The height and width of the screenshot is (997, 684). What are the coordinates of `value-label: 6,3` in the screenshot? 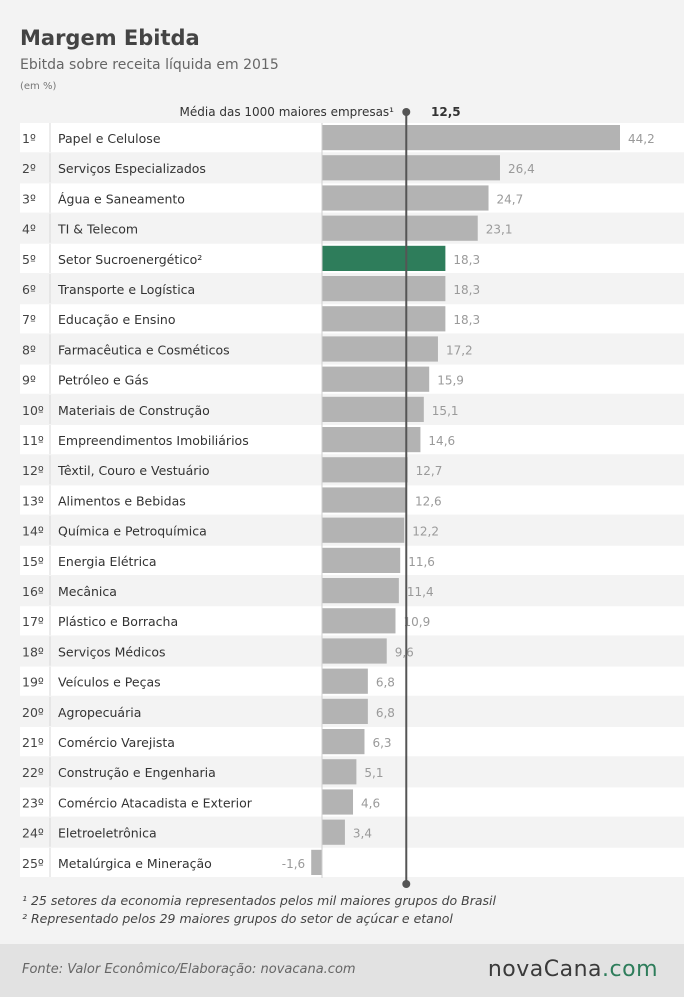 It's located at (381, 743).